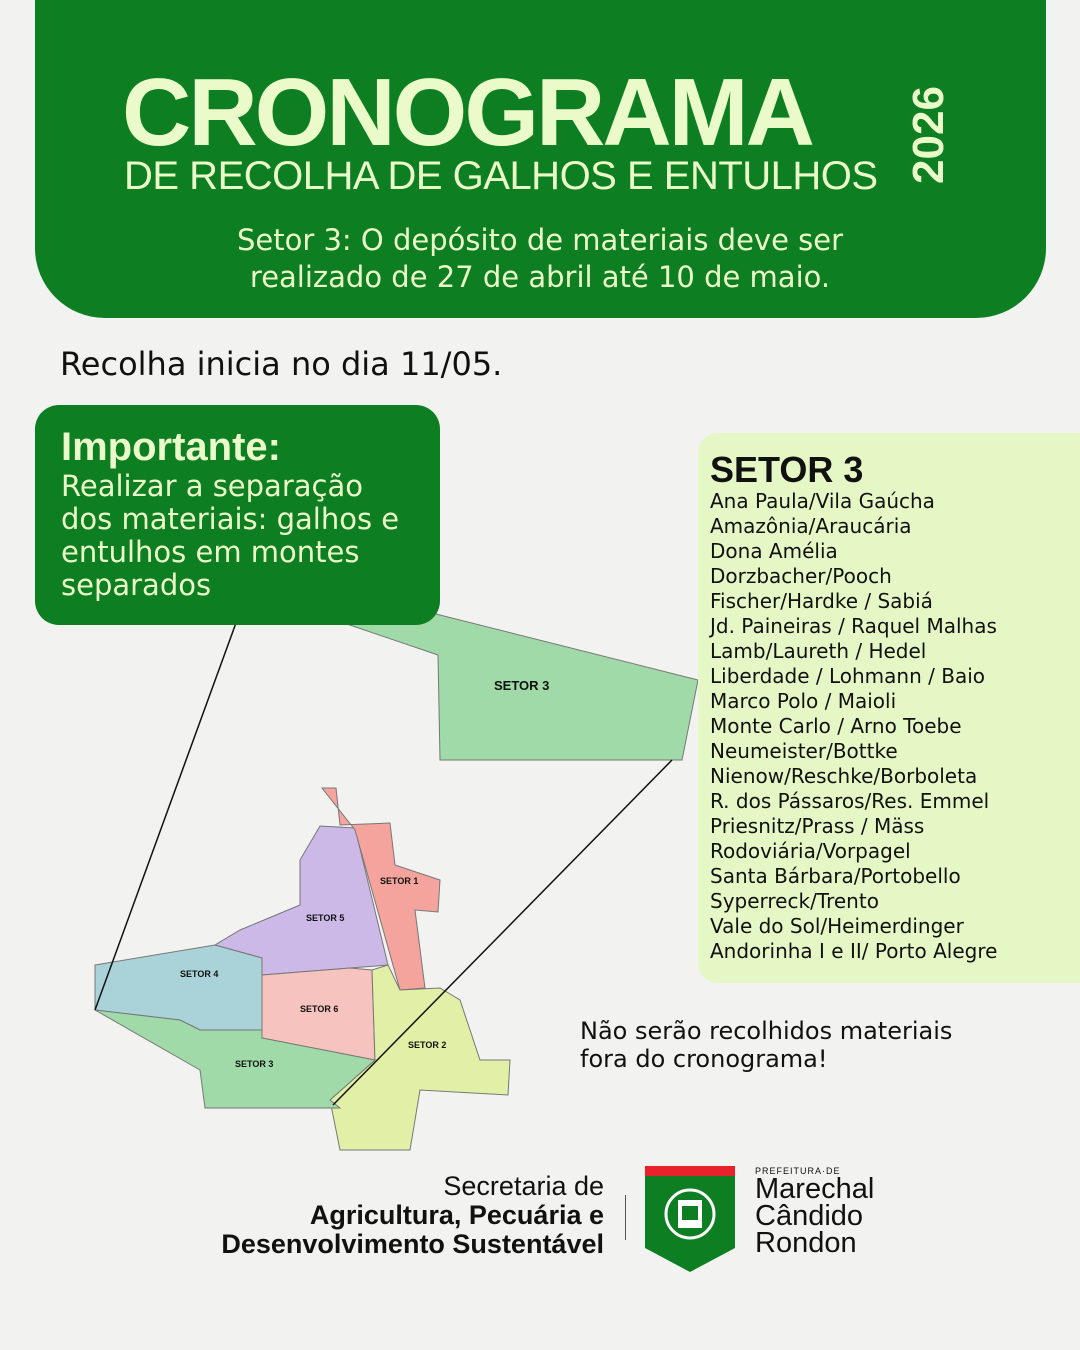  Describe the element at coordinates (809, 1216) in the screenshot. I see `pref-line-2: Cândido` at that location.